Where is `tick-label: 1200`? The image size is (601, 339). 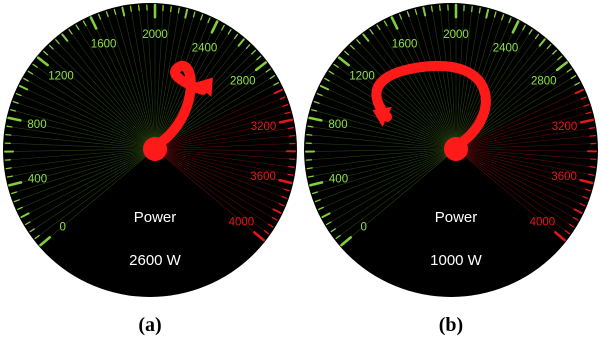
tick-label: 1200 is located at coordinates (61, 77).